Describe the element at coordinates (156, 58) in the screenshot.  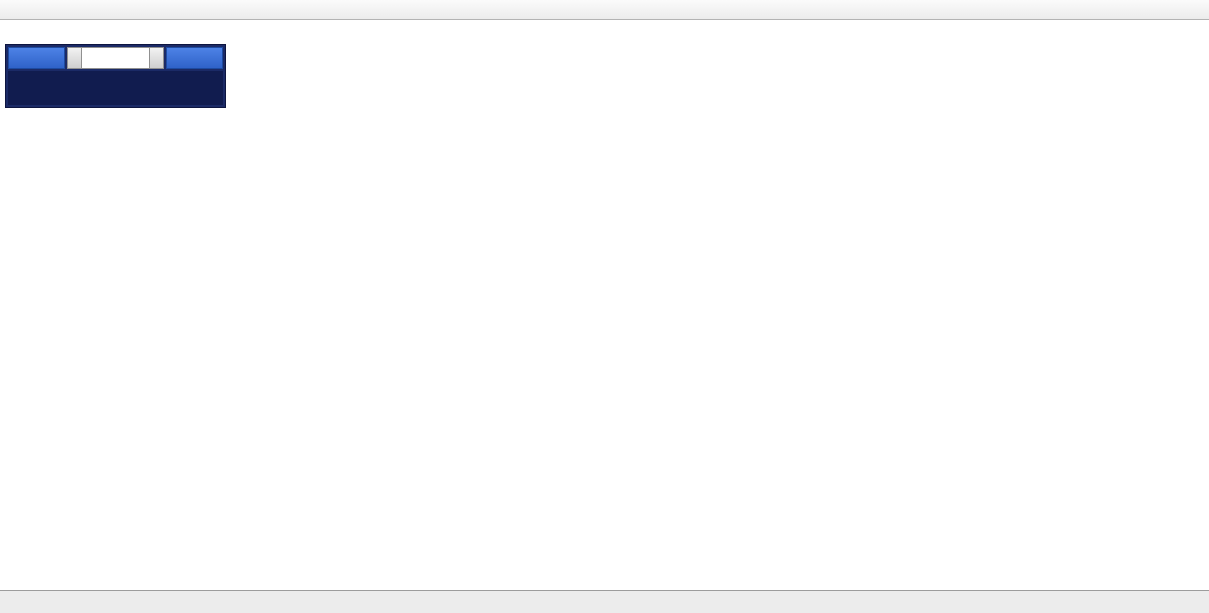
I see `volume-increase-button` at that location.